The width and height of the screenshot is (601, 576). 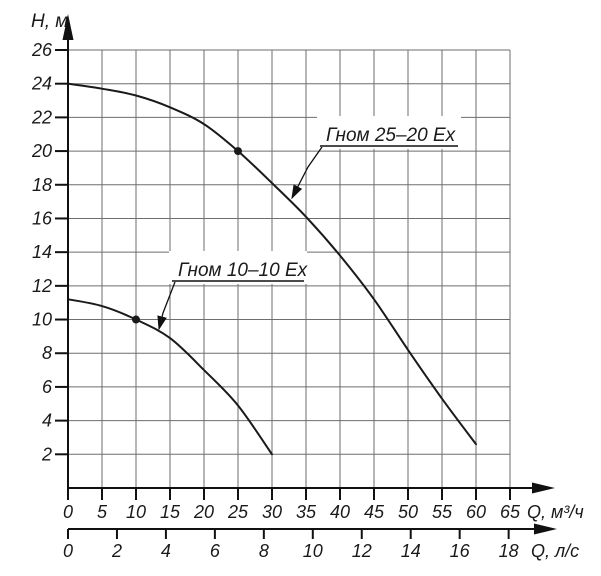 What do you see at coordinates (376, 158) in the screenshot?
I see `curve-annotation-0: Гном 25–20 Ex` at bounding box center [376, 158].